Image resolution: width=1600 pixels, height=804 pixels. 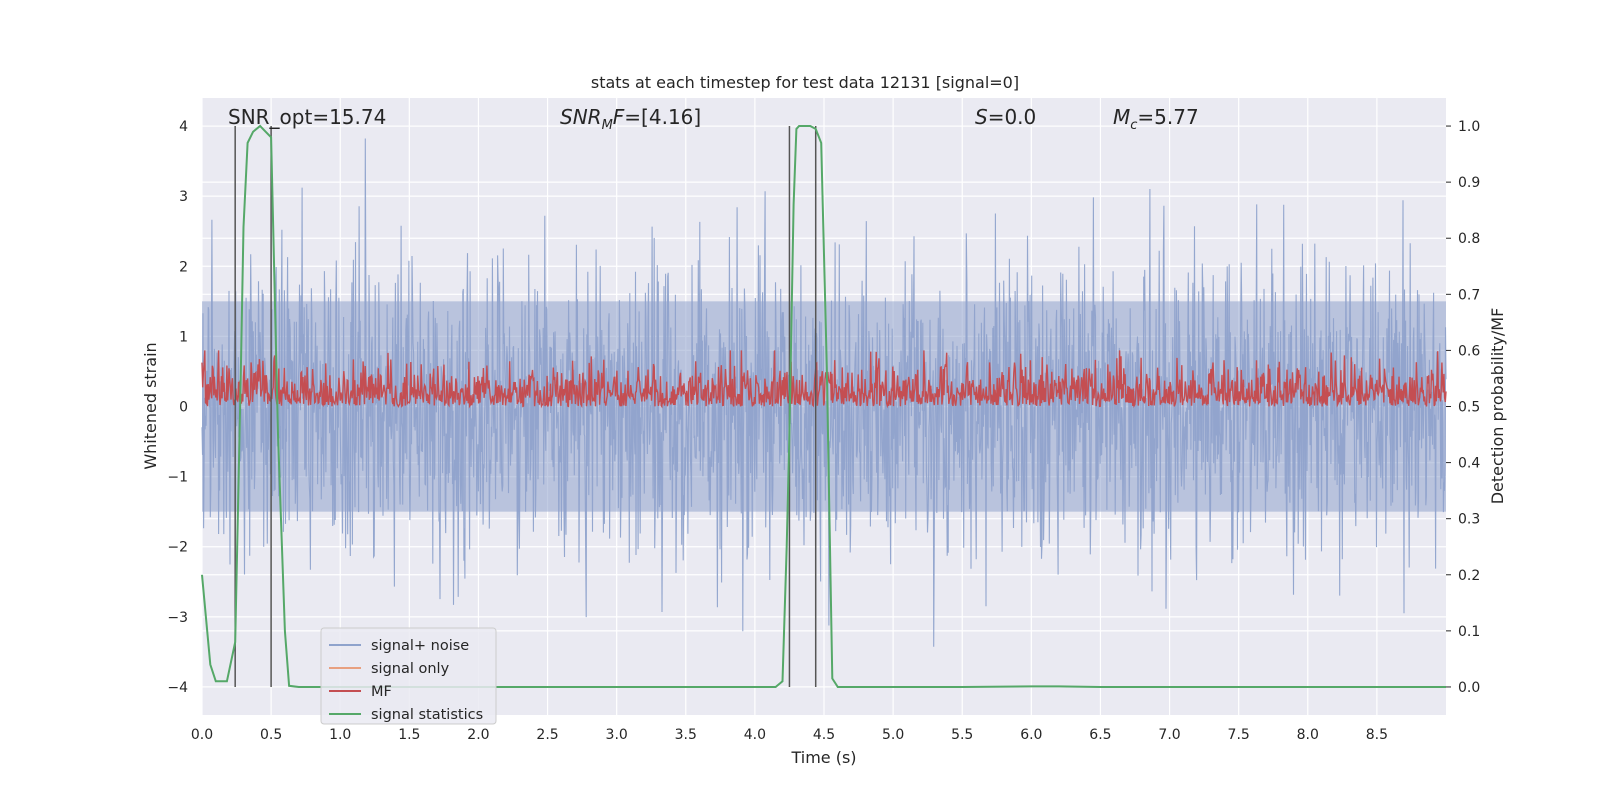 I want to click on mc-value: =5.77, so click(x=1167, y=117).